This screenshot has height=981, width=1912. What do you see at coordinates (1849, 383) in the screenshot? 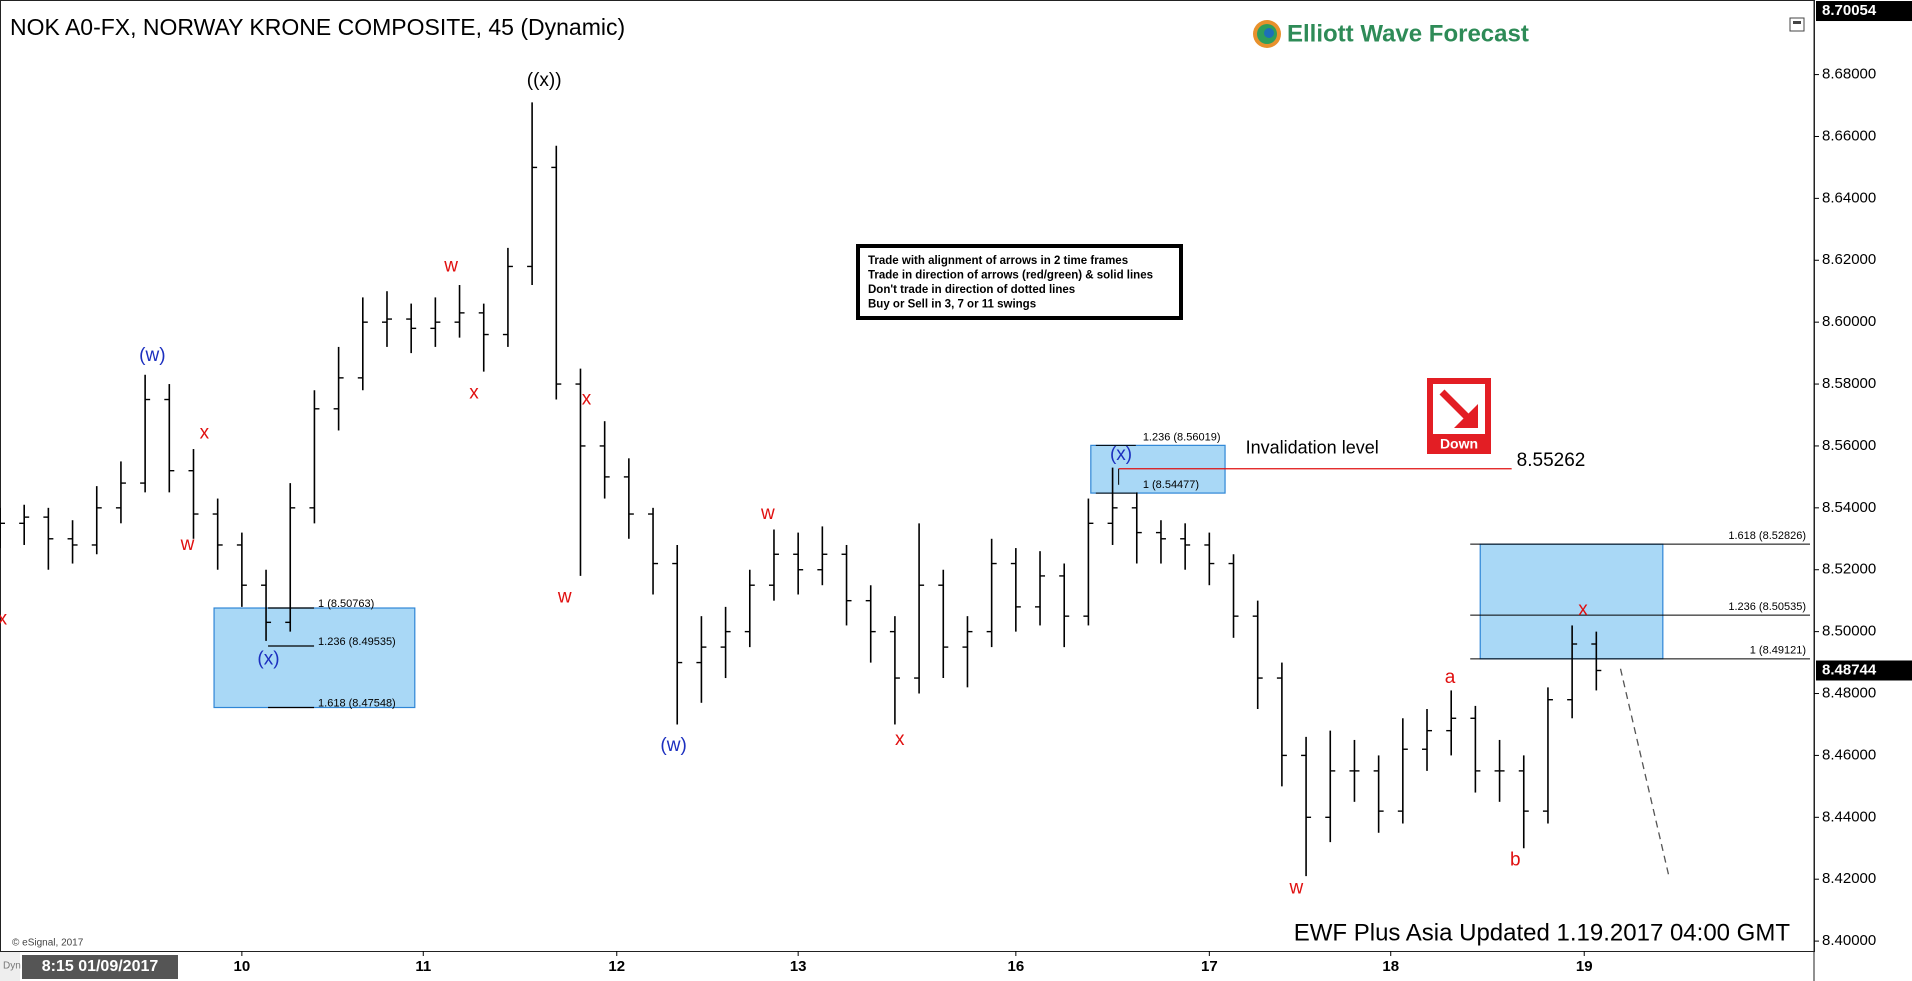
I see `y-tick-label: 8.58000` at bounding box center [1849, 383].